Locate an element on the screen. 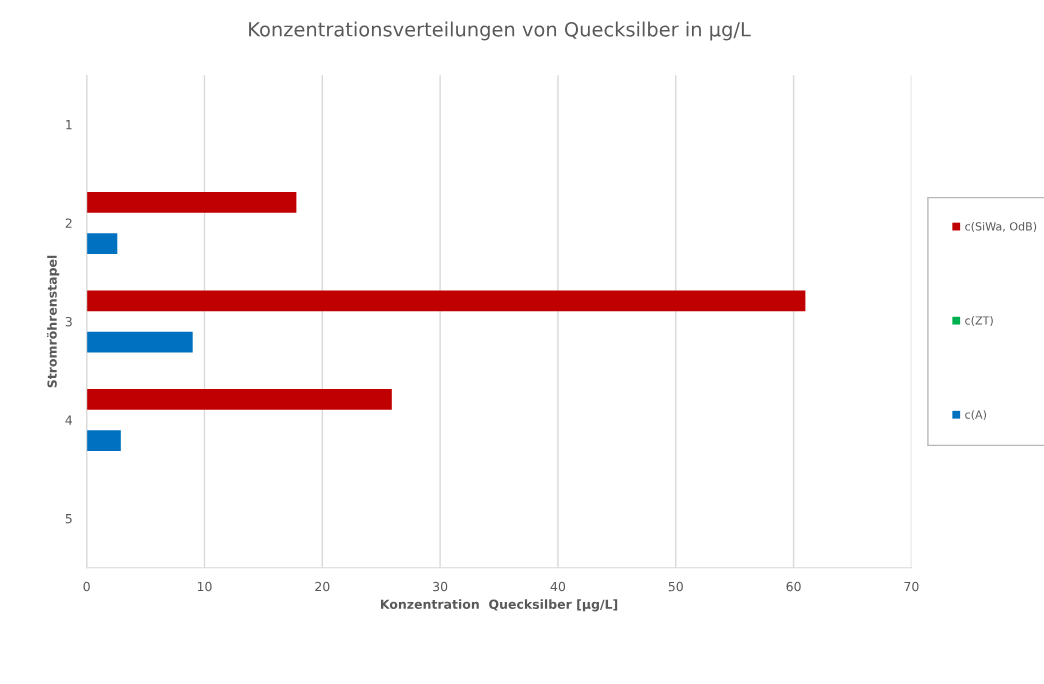  y-tick-label: 4 is located at coordinates (69, 420).